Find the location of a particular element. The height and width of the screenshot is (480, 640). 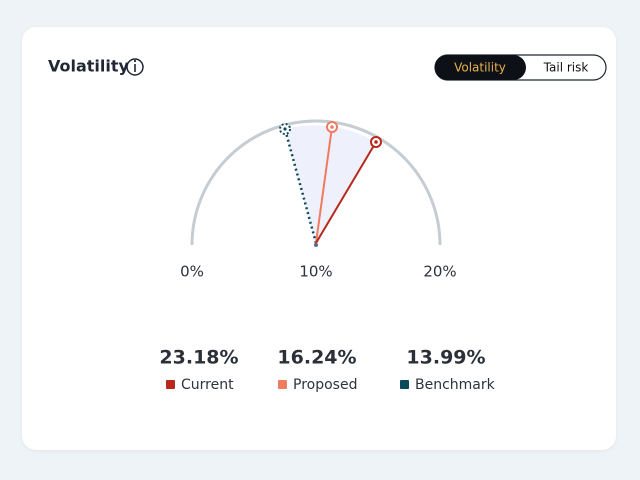

toggle-active is located at coordinates (480, 67).